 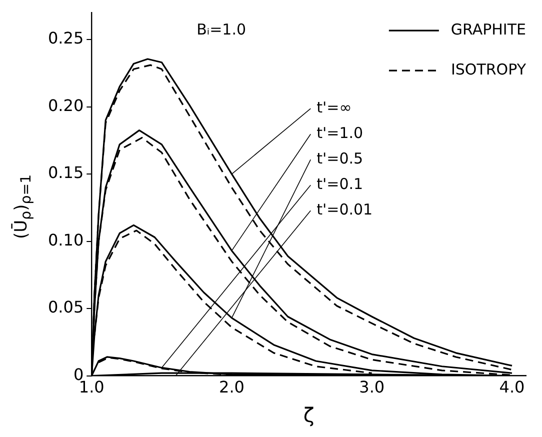 What do you see at coordinates (221, 29) in the screenshot?
I see `annotation: Bᵢ=1.0` at bounding box center [221, 29].